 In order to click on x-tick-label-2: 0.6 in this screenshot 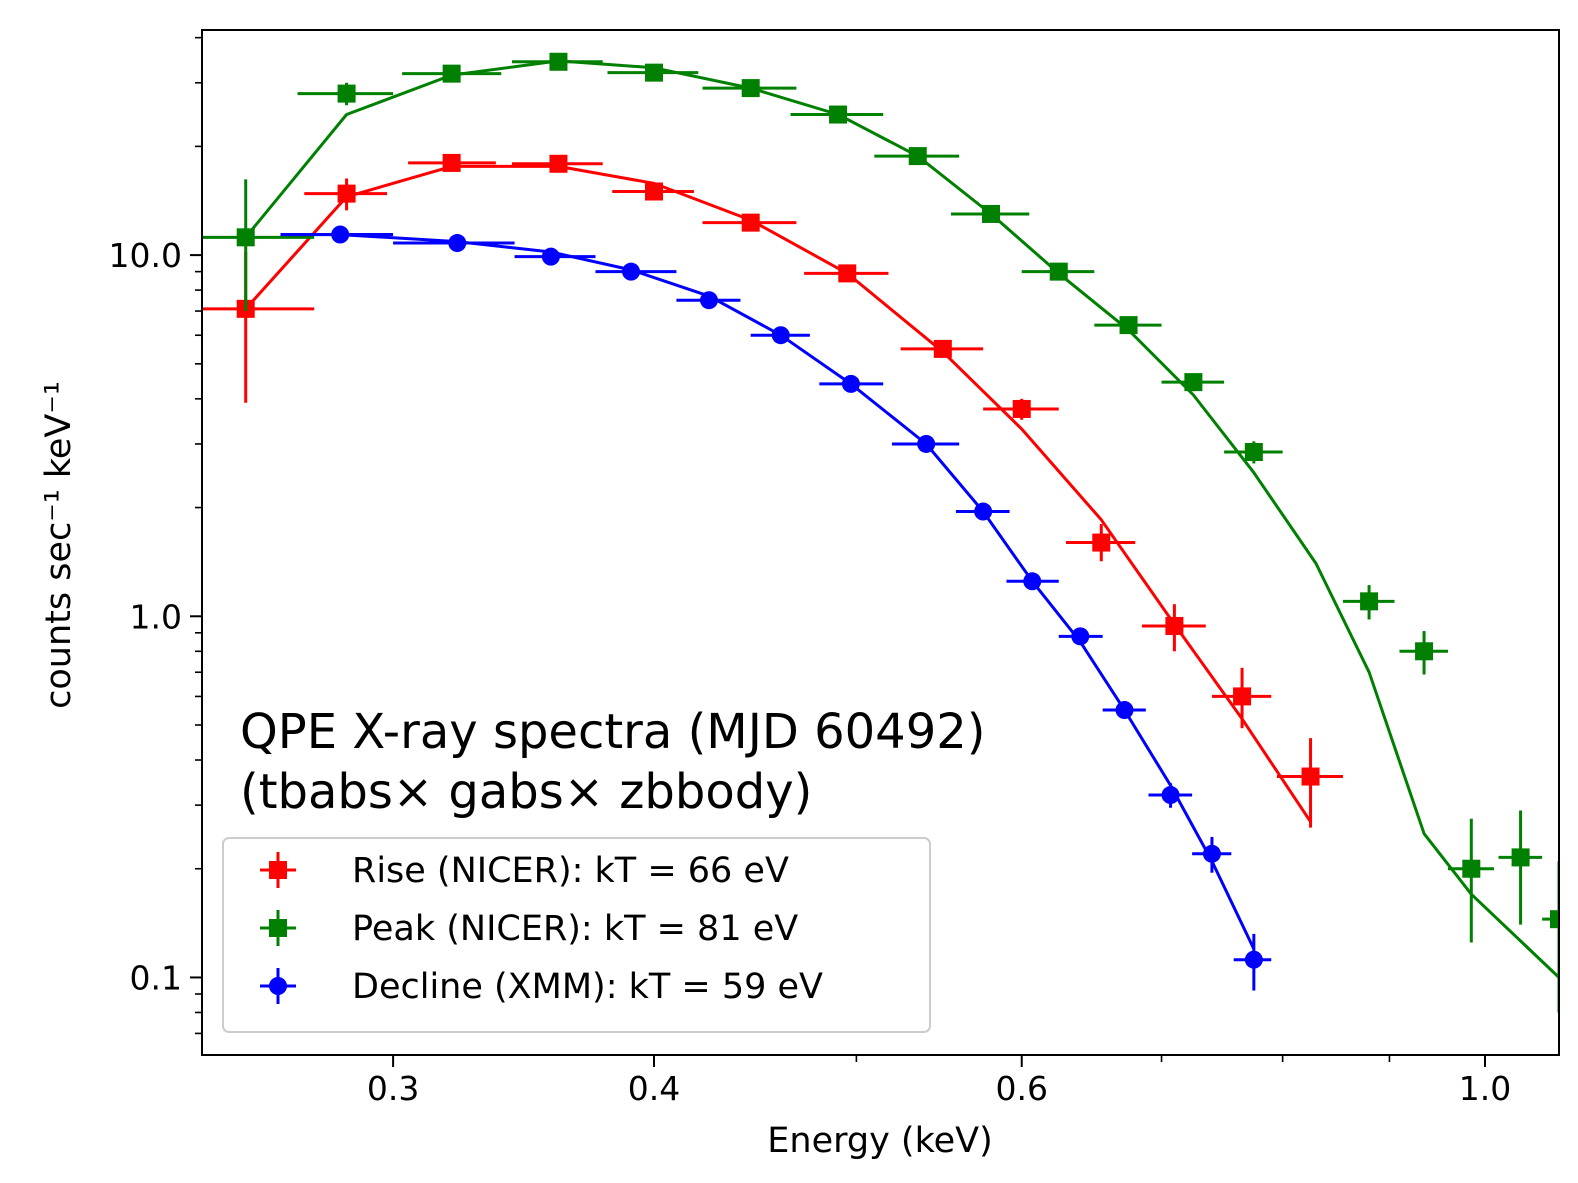, I will do `click(1021, 1088)`.